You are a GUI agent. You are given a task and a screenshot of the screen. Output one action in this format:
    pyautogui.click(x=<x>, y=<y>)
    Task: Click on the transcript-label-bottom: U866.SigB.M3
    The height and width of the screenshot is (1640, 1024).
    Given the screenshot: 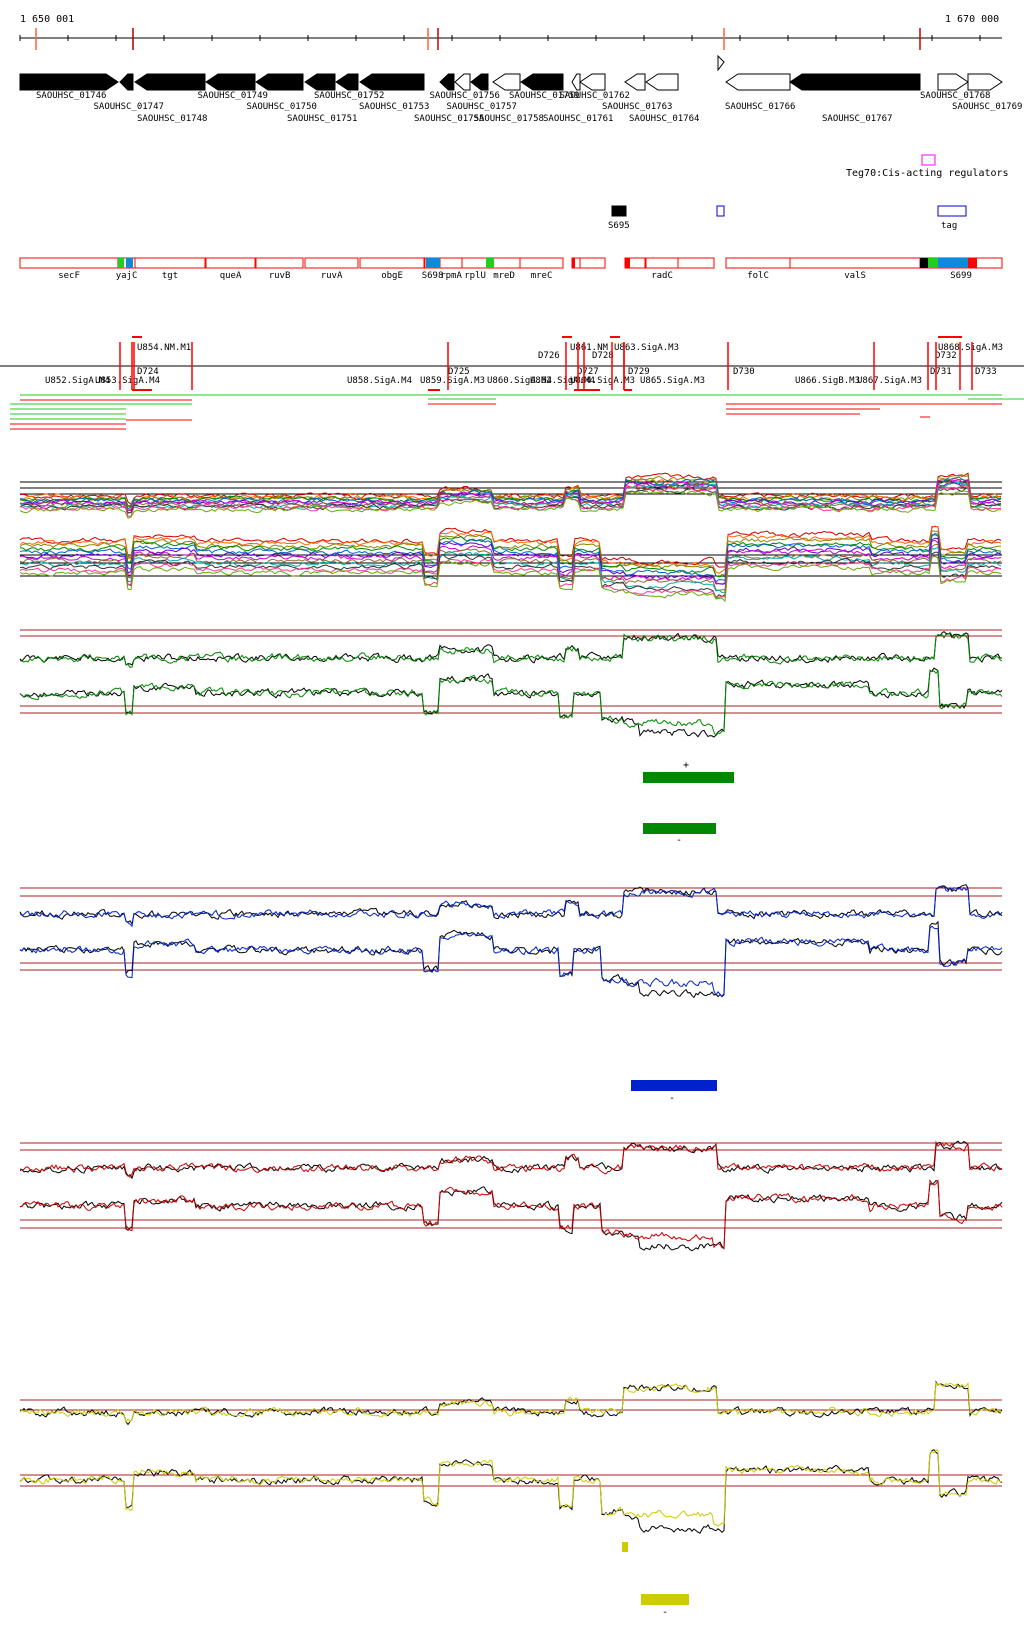 What is the action you would take?
    pyautogui.click(x=827, y=381)
    